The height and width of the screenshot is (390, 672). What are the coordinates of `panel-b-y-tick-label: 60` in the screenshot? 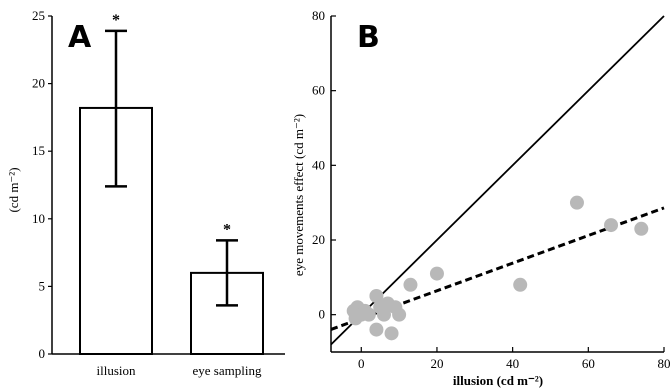 It's located at (318, 90).